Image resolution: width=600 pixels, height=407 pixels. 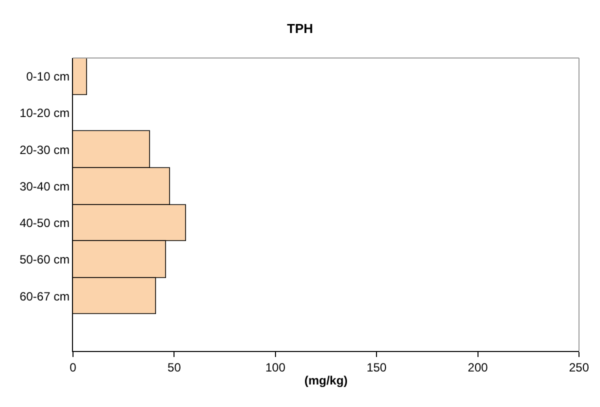 What do you see at coordinates (45, 259) in the screenshot?
I see `y-tick-label: 50-60 cm` at bounding box center [45, 259].